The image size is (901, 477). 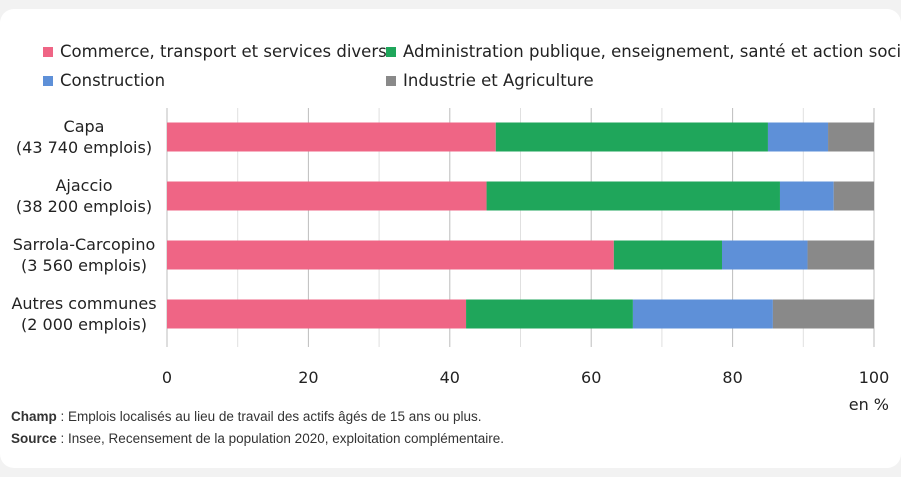 I want to click on x-unit-label: en %, so click(x=869, y=404).